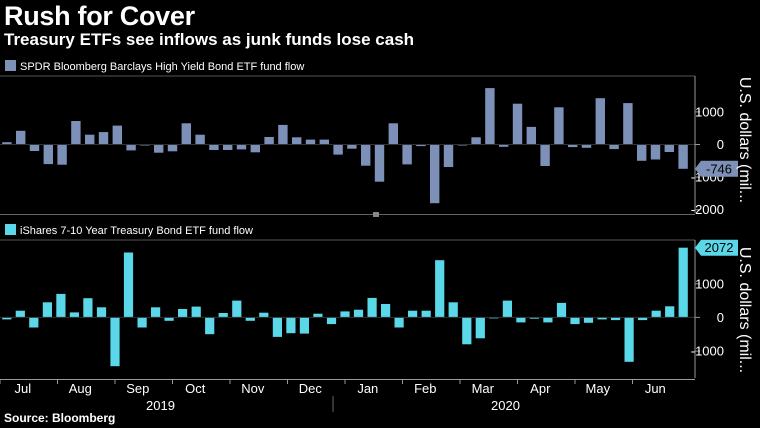  Describe the element at coordinates (425, 388) in the screenshot. I see `x-tick-label: Feb` at that location.